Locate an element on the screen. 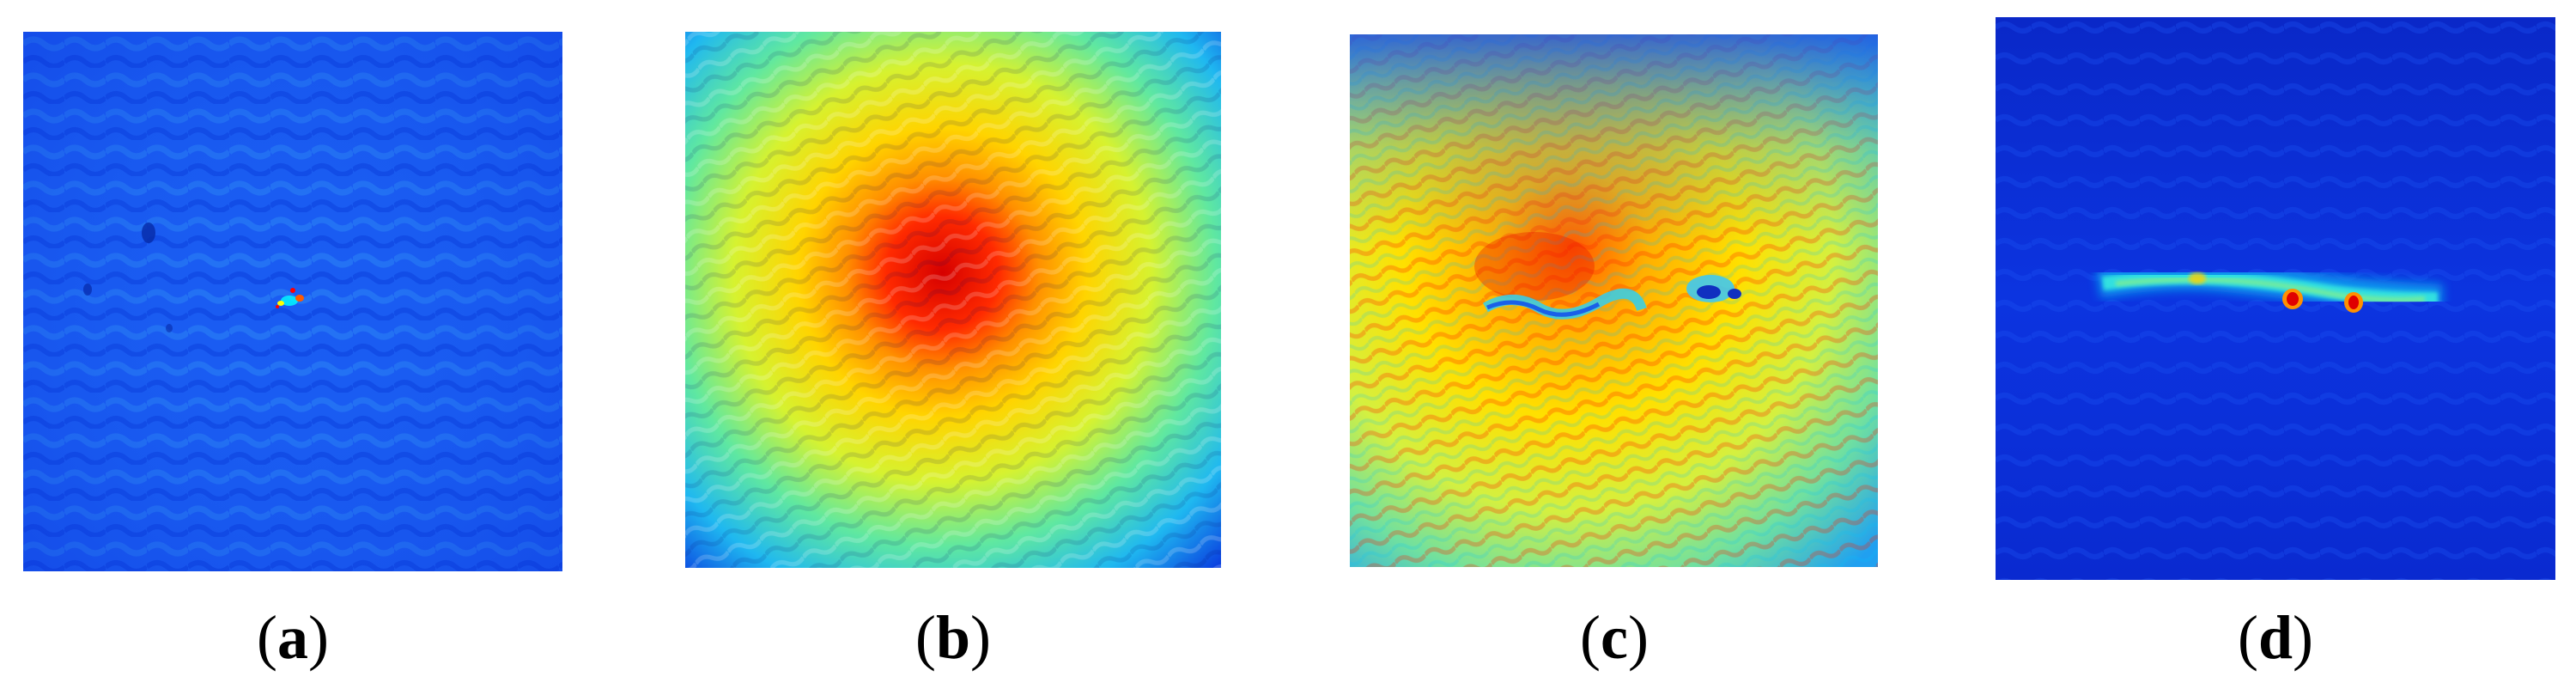 This screenshot has height=683, width=2576. hotspot-cluster is located at coordinates (290, 298).